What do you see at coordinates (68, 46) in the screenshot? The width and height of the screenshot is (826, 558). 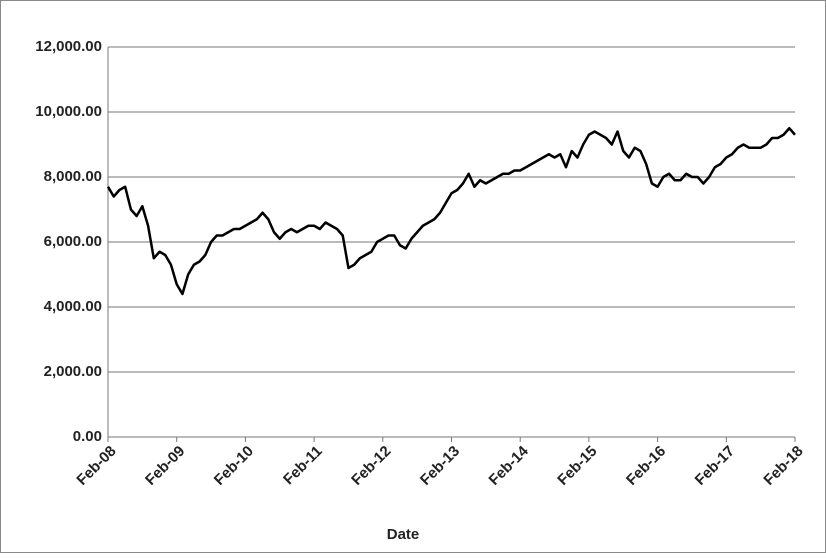 I see `y-tick-label: 12,000.00` at bounding box center [68, 46].